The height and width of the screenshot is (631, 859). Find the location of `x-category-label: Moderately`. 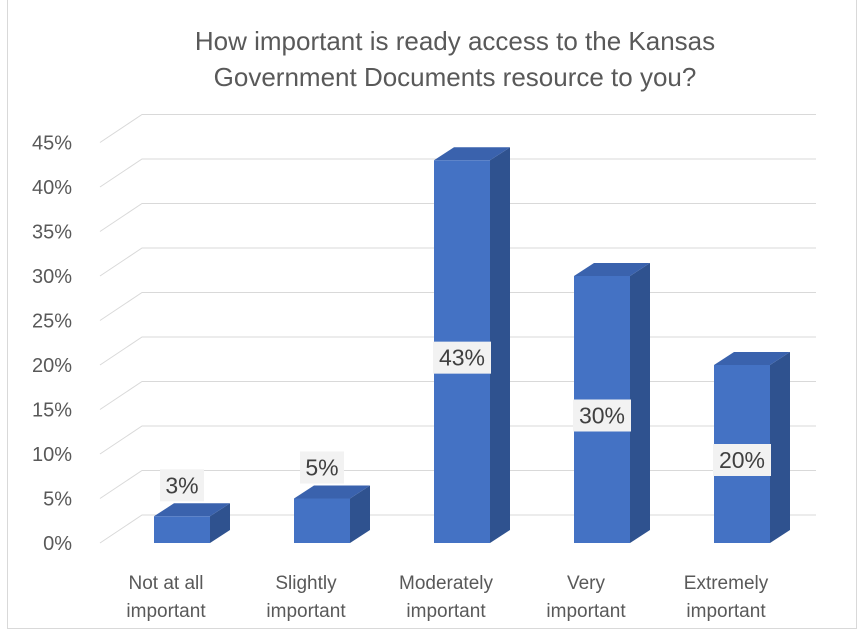

x-category-label: Moderately is located at coordinates (446, 583).